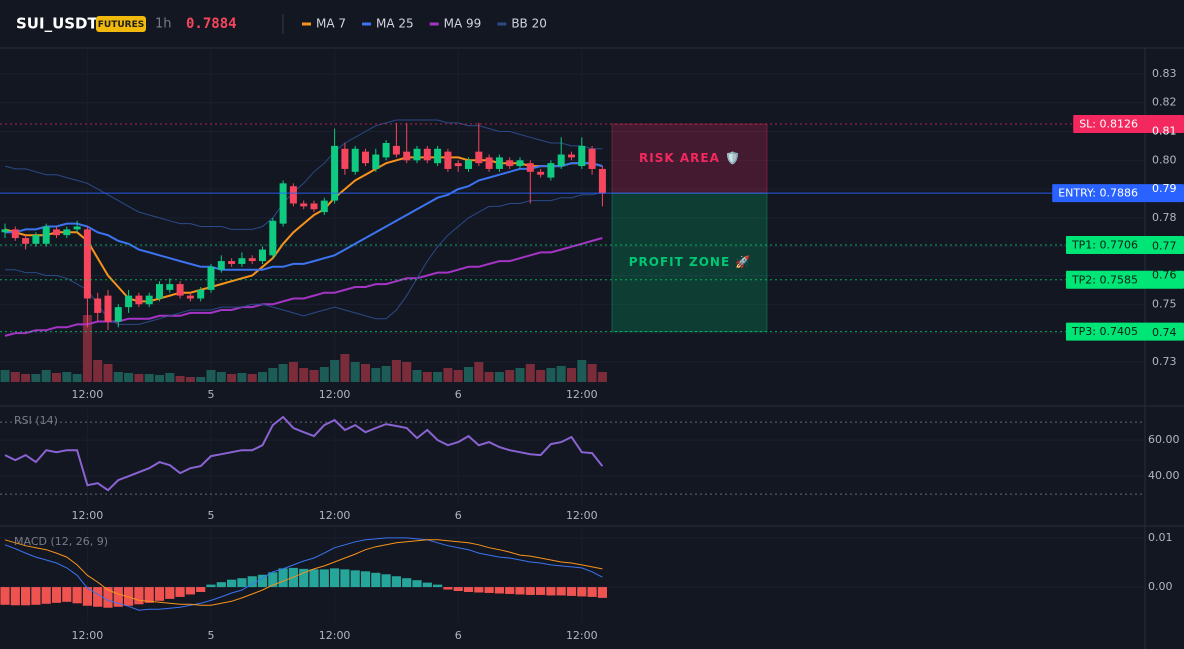 Image resolution: width=1184 pixels, height=649 pixels. I want to click on zone-label: PROFIT ZONE 🚀, so click(690, 262).